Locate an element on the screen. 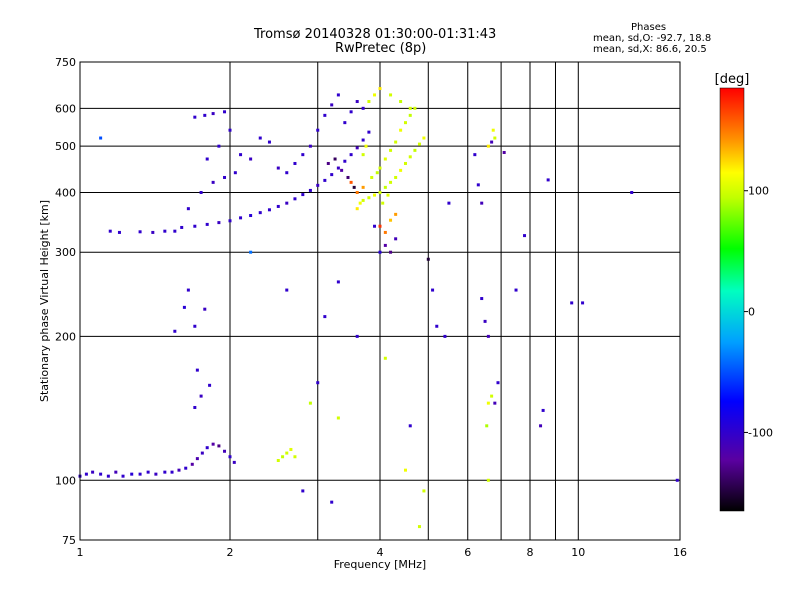  y-tick-label: 600 is located at coordinates (65, 108).